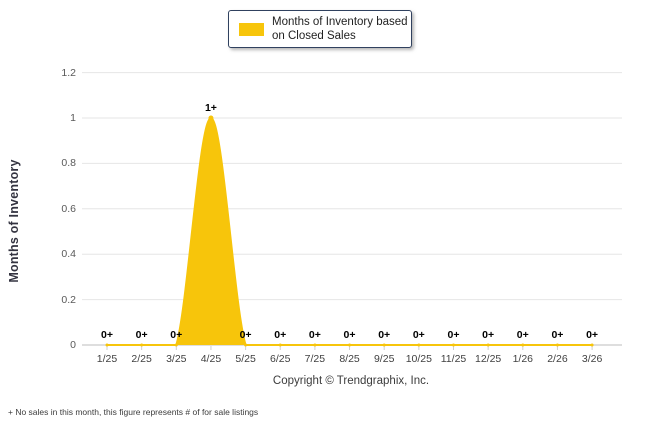 This screenshot has width=646, height=434. What do you see at coordinates (107, 359) in the screenshot?
I see `x-tick-label: 1/25` at bounding box center [107, 359].